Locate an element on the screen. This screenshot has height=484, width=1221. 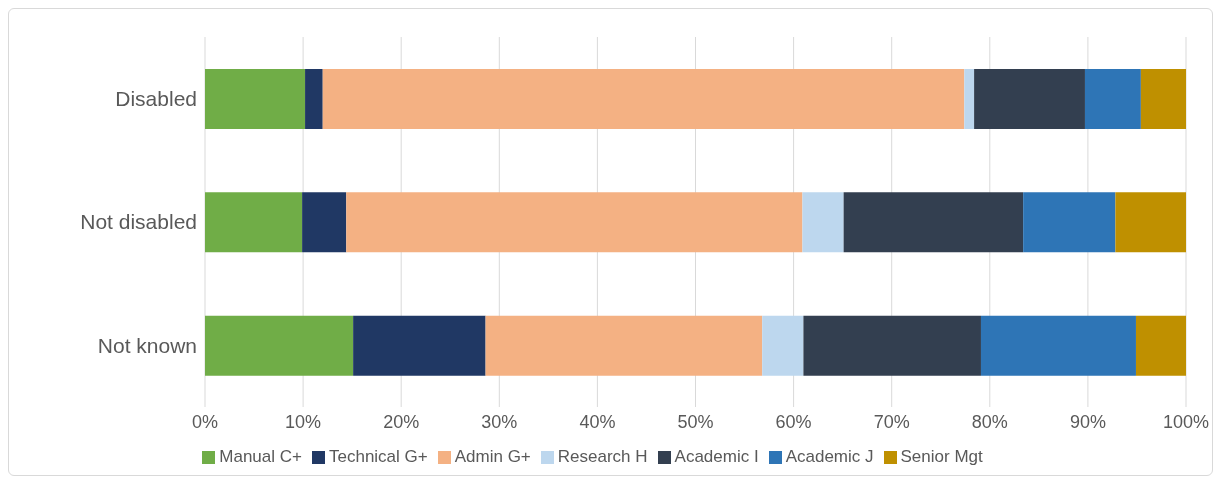
legend-label: Academic J is located at coordinates (829, 456).